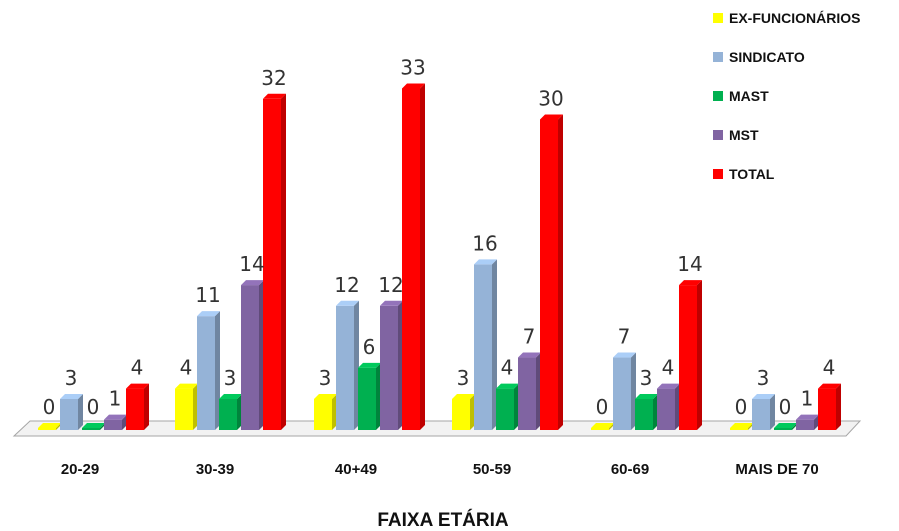  What do you see at coordinates (215, 469) in the screenshot?
I see `category-label-30-39: 30-39` at bounding box center [215, 469].